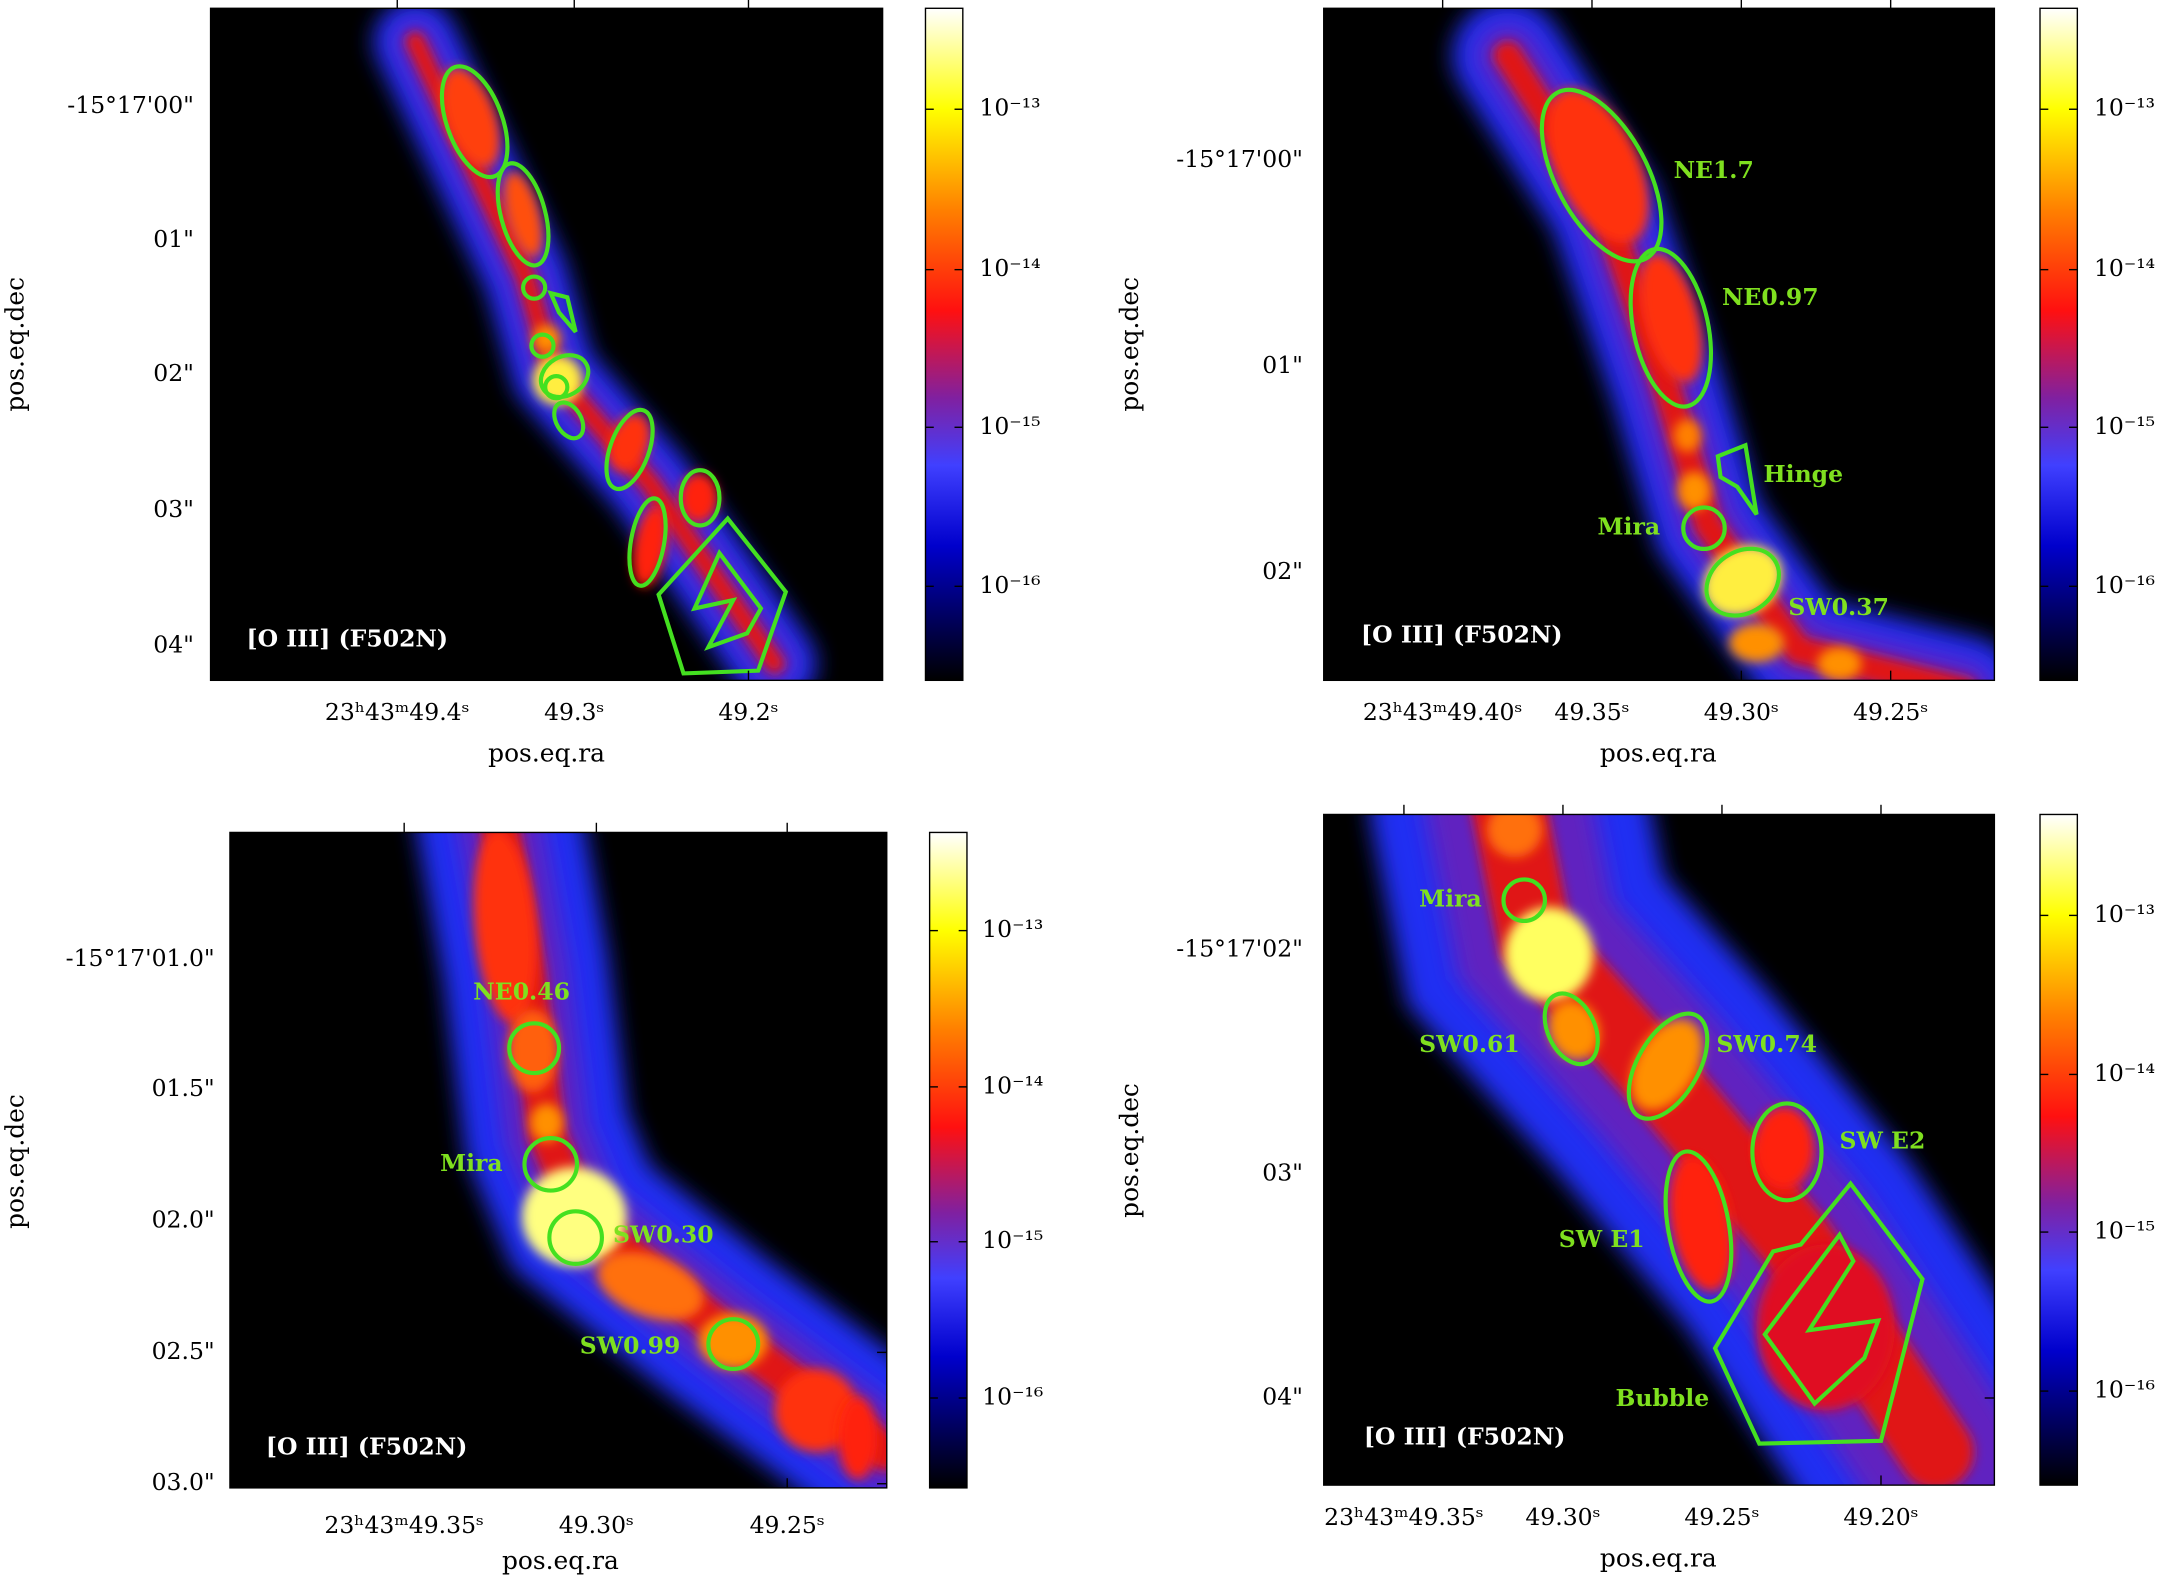  What do you see at coordinates (1602, 1239) in the screenshot?
I see `region-label: SW E1` at bounding box center [1602, 1239].